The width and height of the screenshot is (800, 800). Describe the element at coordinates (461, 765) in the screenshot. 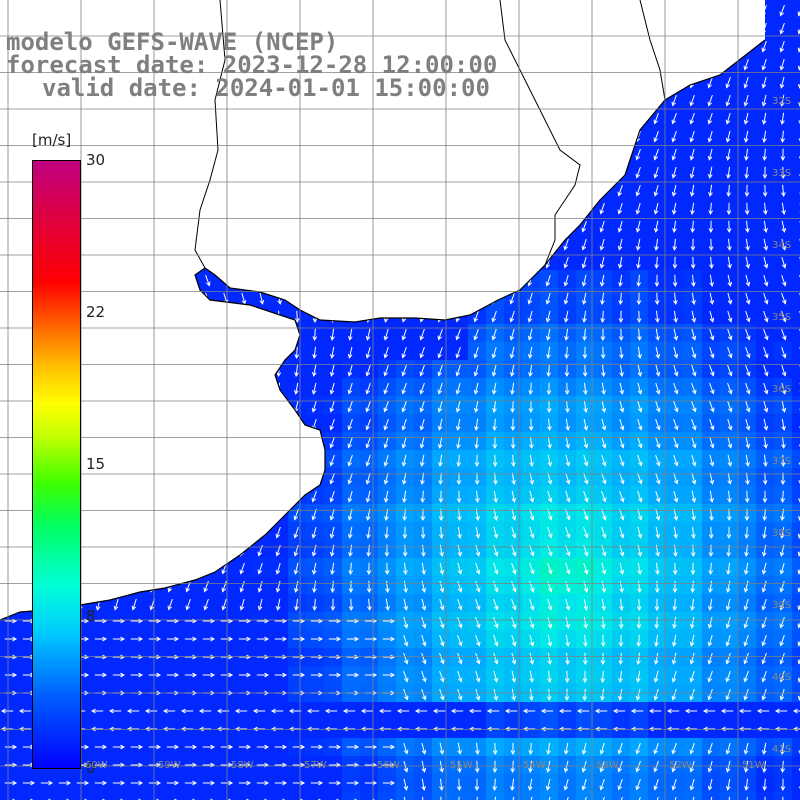

I see `lon-label: 55W` at that location.